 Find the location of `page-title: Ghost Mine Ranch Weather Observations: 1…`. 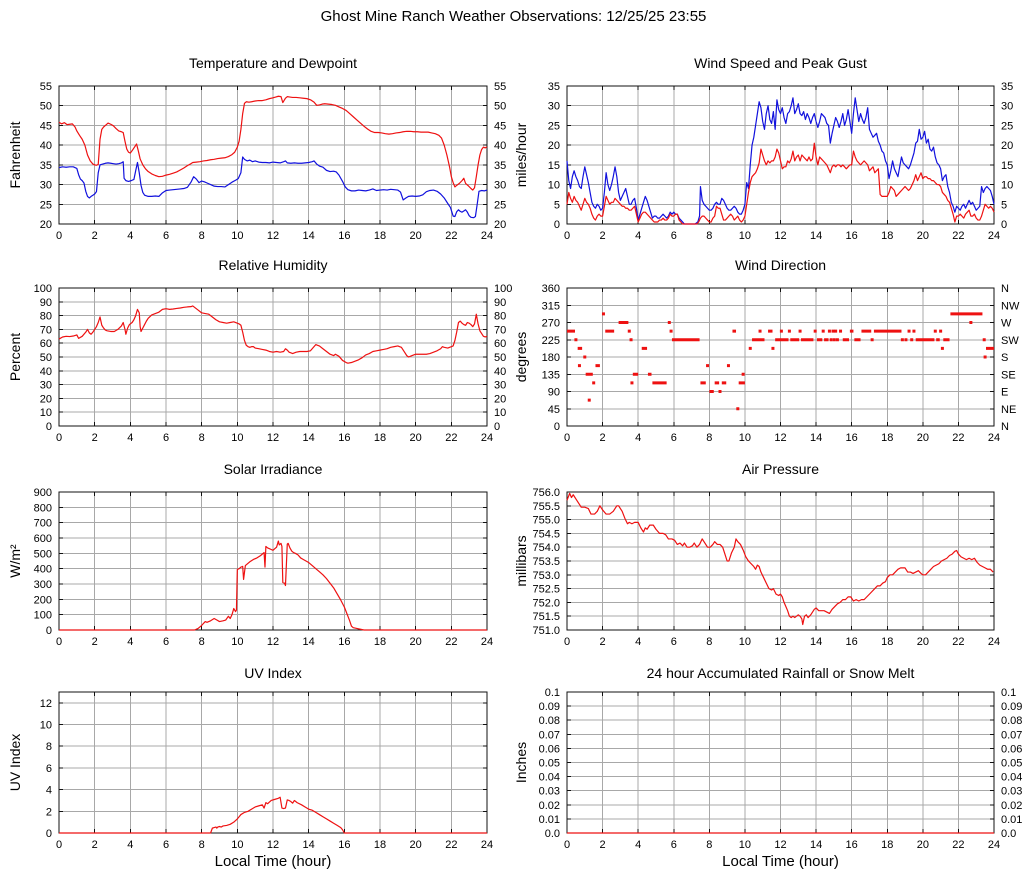

page-title: Ghost Mine Ranch Weather Observations: 1… is located at coordinates (513, 16).